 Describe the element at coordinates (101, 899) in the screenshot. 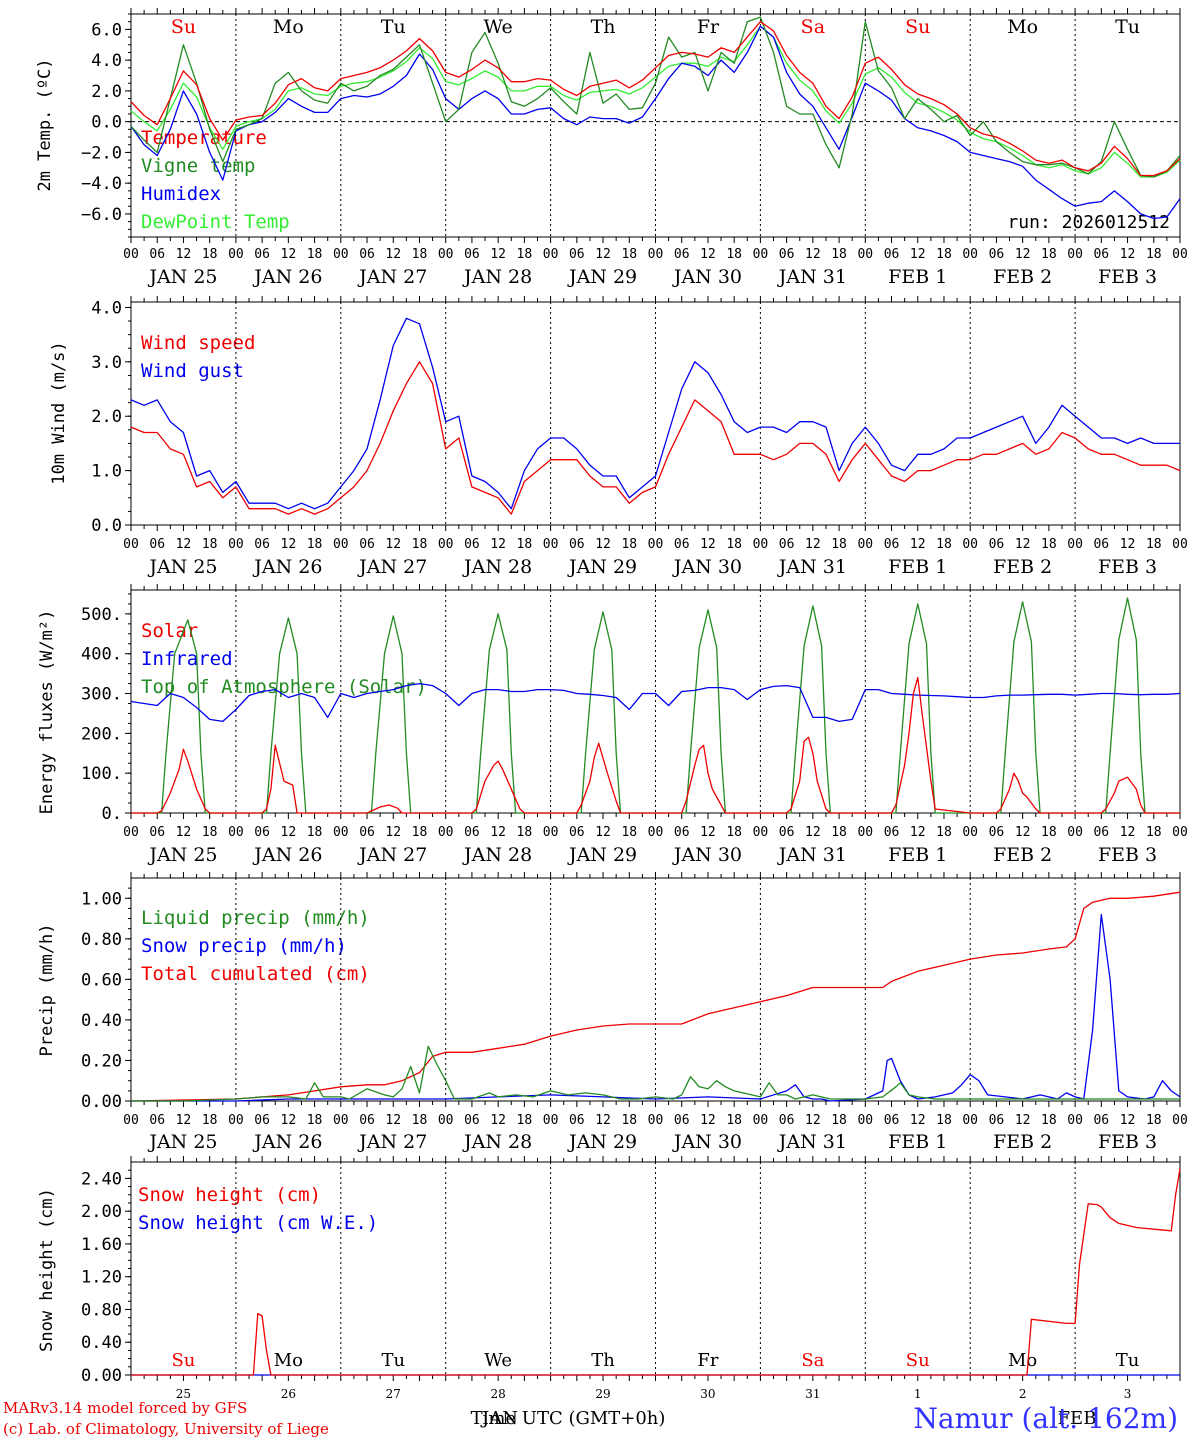

I see `y-tick-label: 1.00` at that location.